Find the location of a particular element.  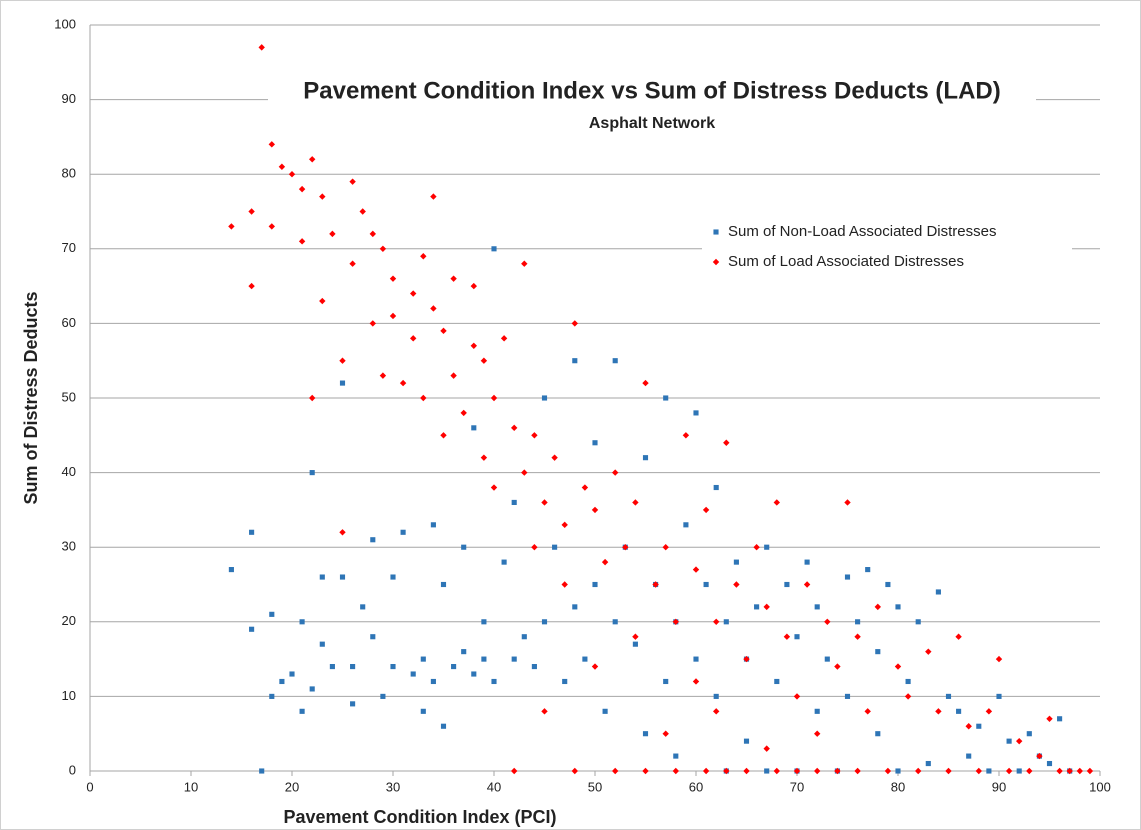

y-axis-label: Sum of Distress Deducts is located at coordinates (31, 397).